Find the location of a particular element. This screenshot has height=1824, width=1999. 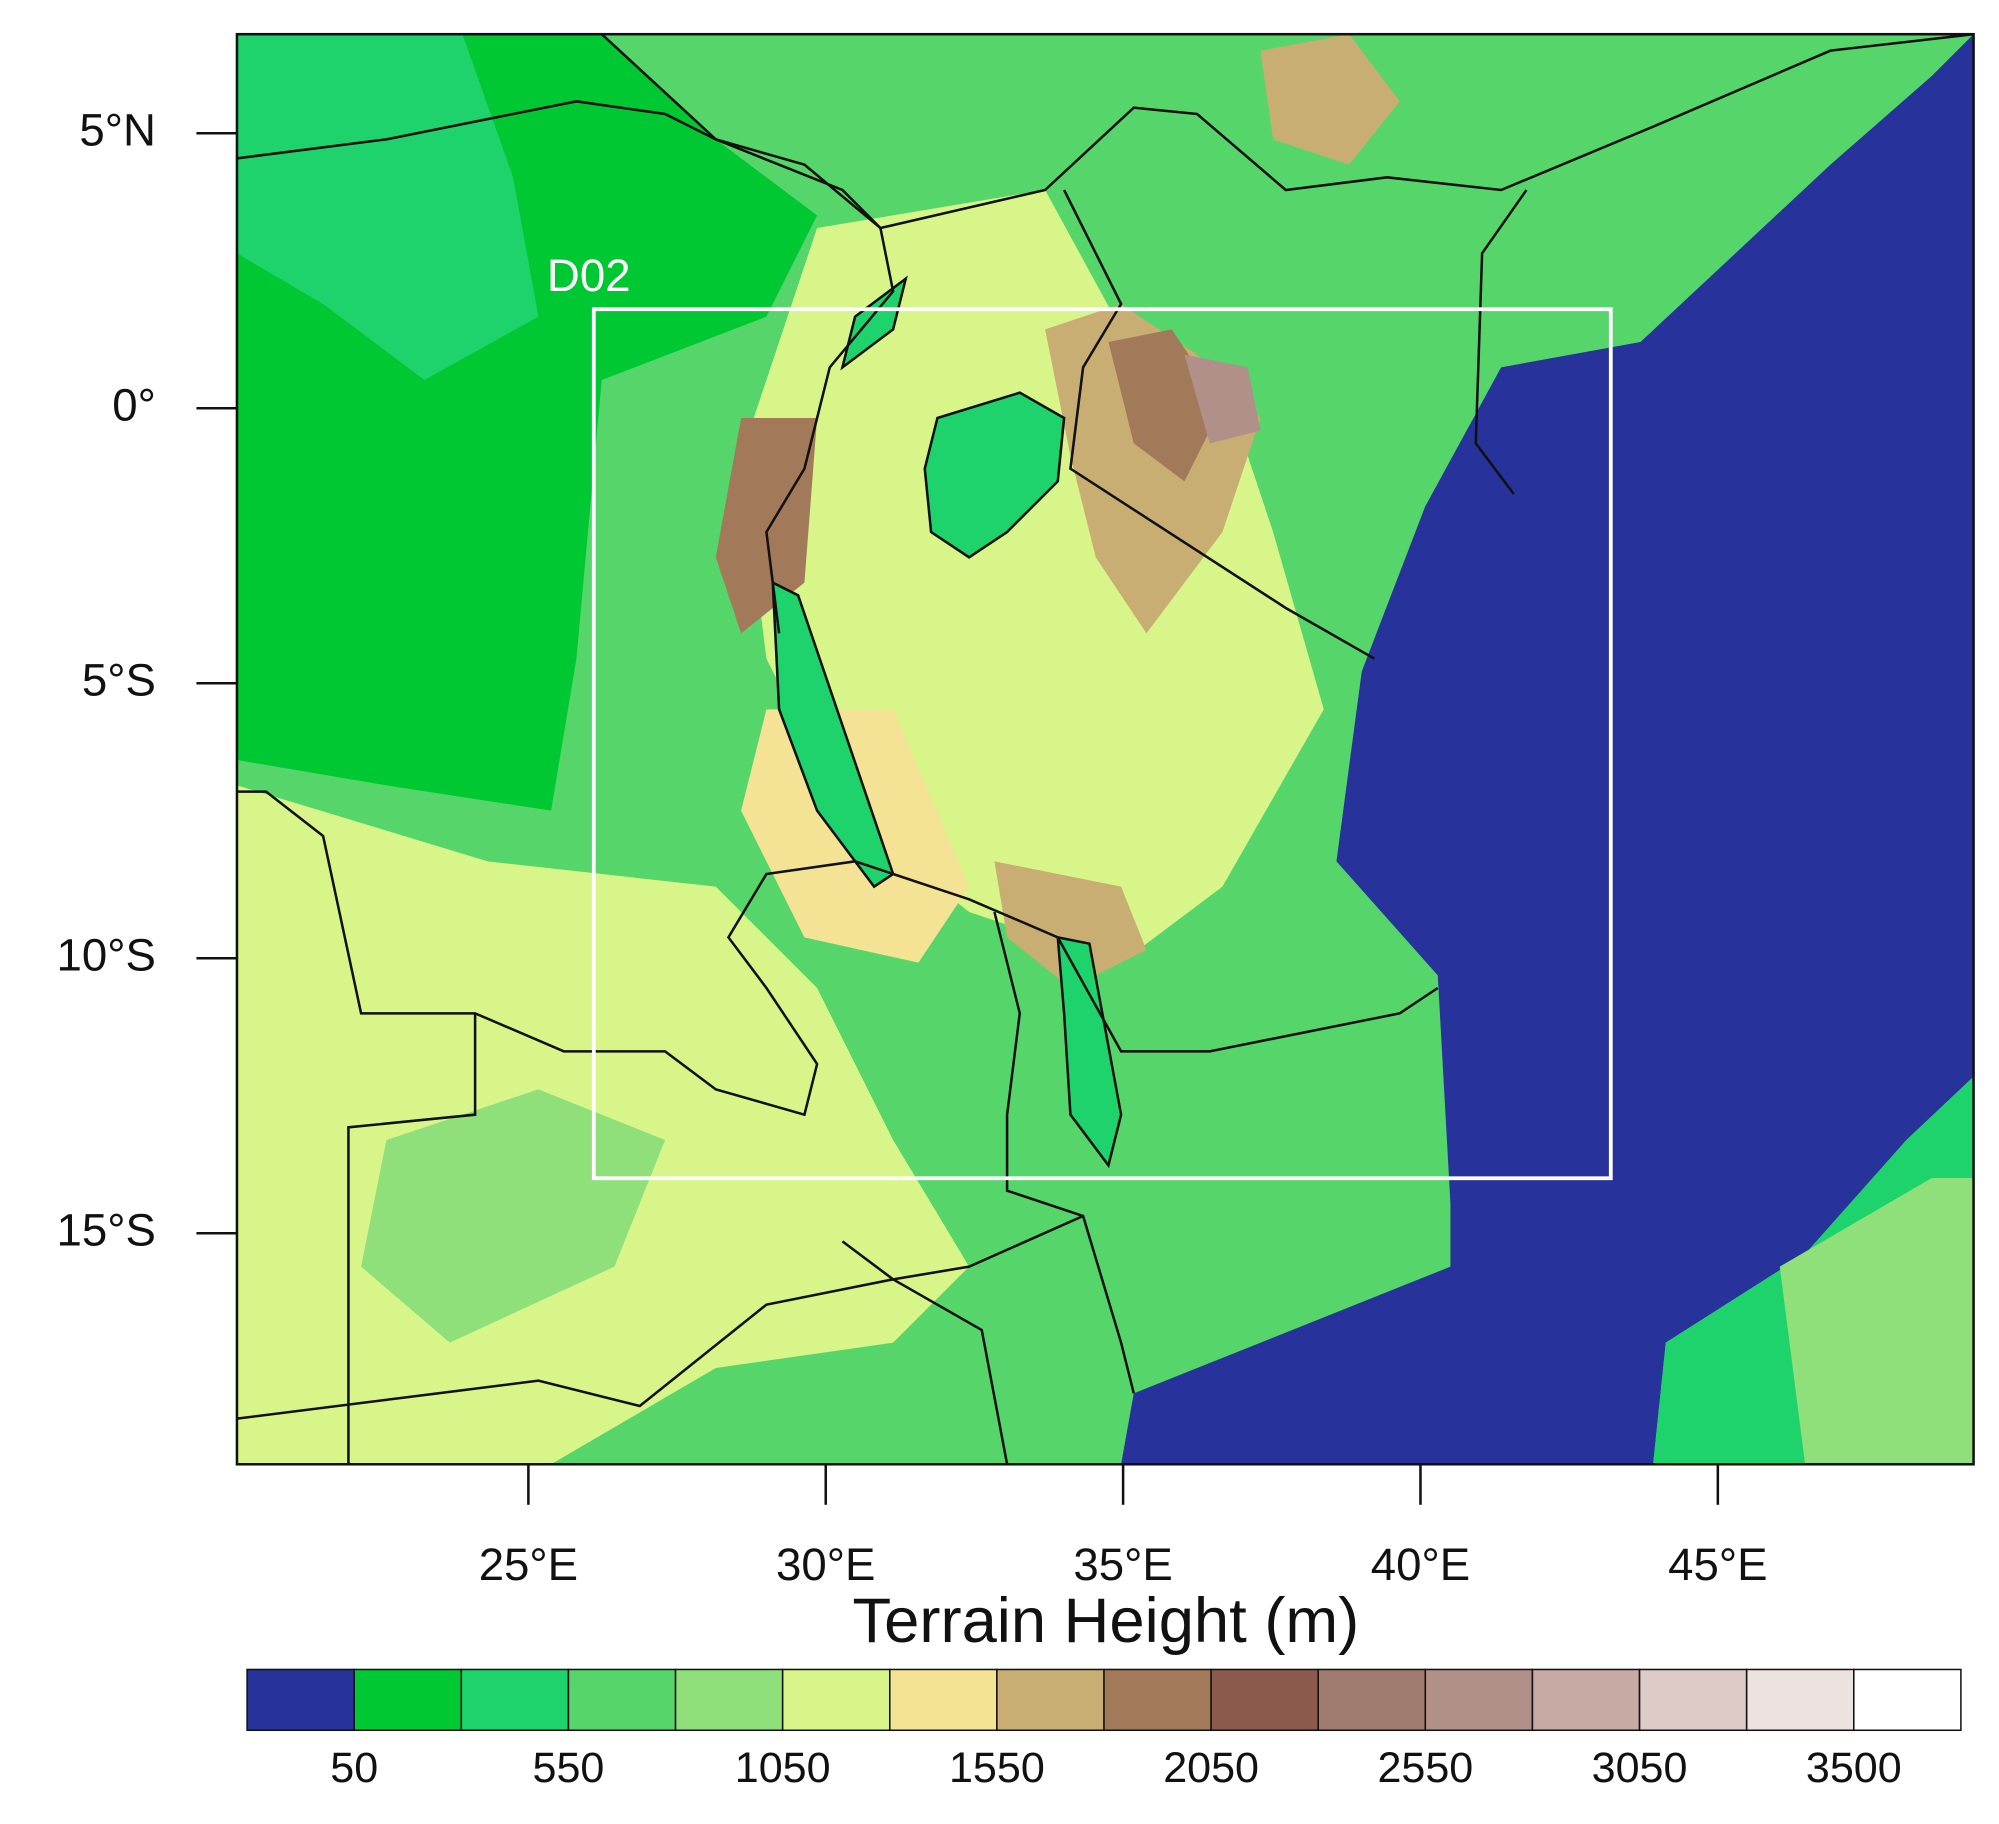

colorbar-tick-label: 3500 is located at coordinates (1854, 1768).